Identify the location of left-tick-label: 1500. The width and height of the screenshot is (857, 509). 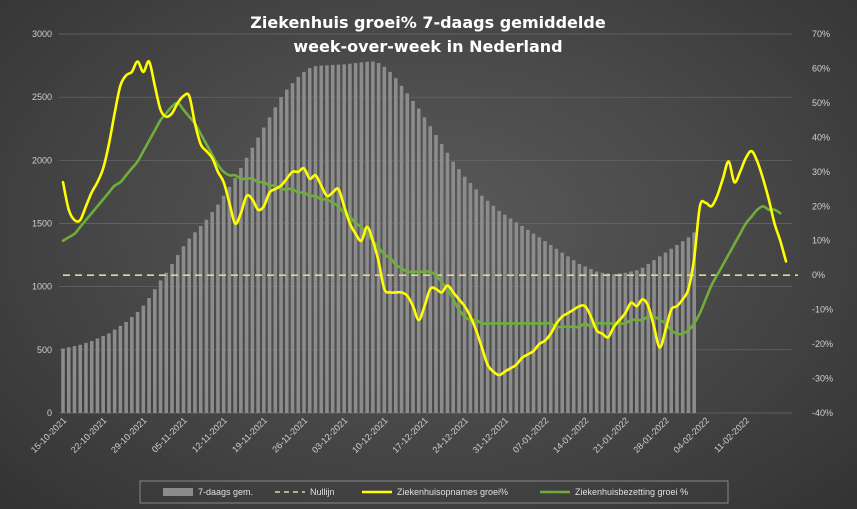
(42, 224).